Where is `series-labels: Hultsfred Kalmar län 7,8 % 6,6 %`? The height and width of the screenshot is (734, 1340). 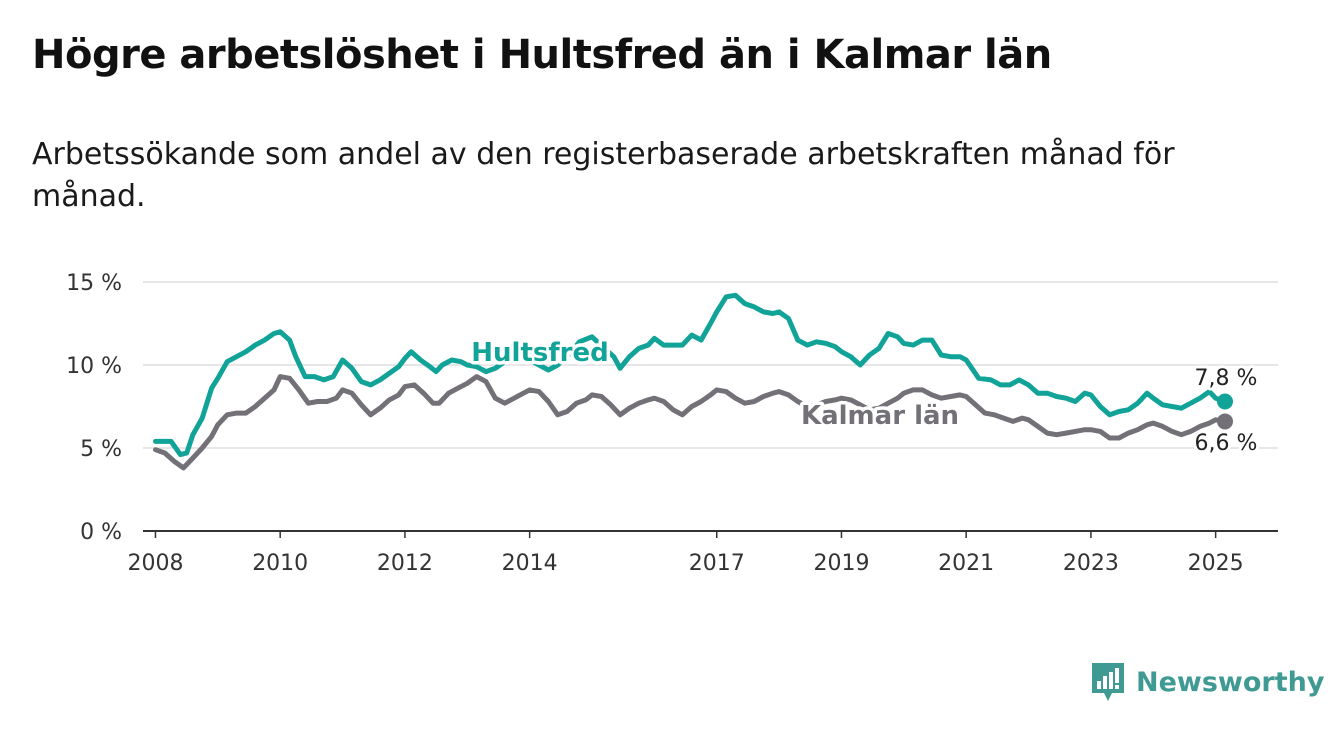
series-labels: Hultsfred Kalmar län 7,8 % 6,6 % is located at coordinates (864, 397).